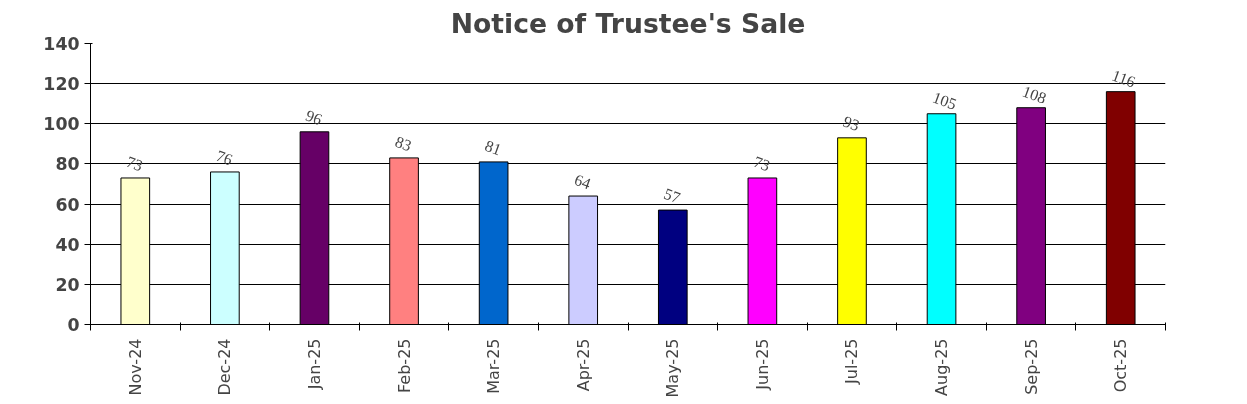 Image resolution: width=1247 pixels, height=404 pixels. Describe the element at coordinates (494, 366) in the screenshot. I see `x-tick-label: Mar-25` at that location.